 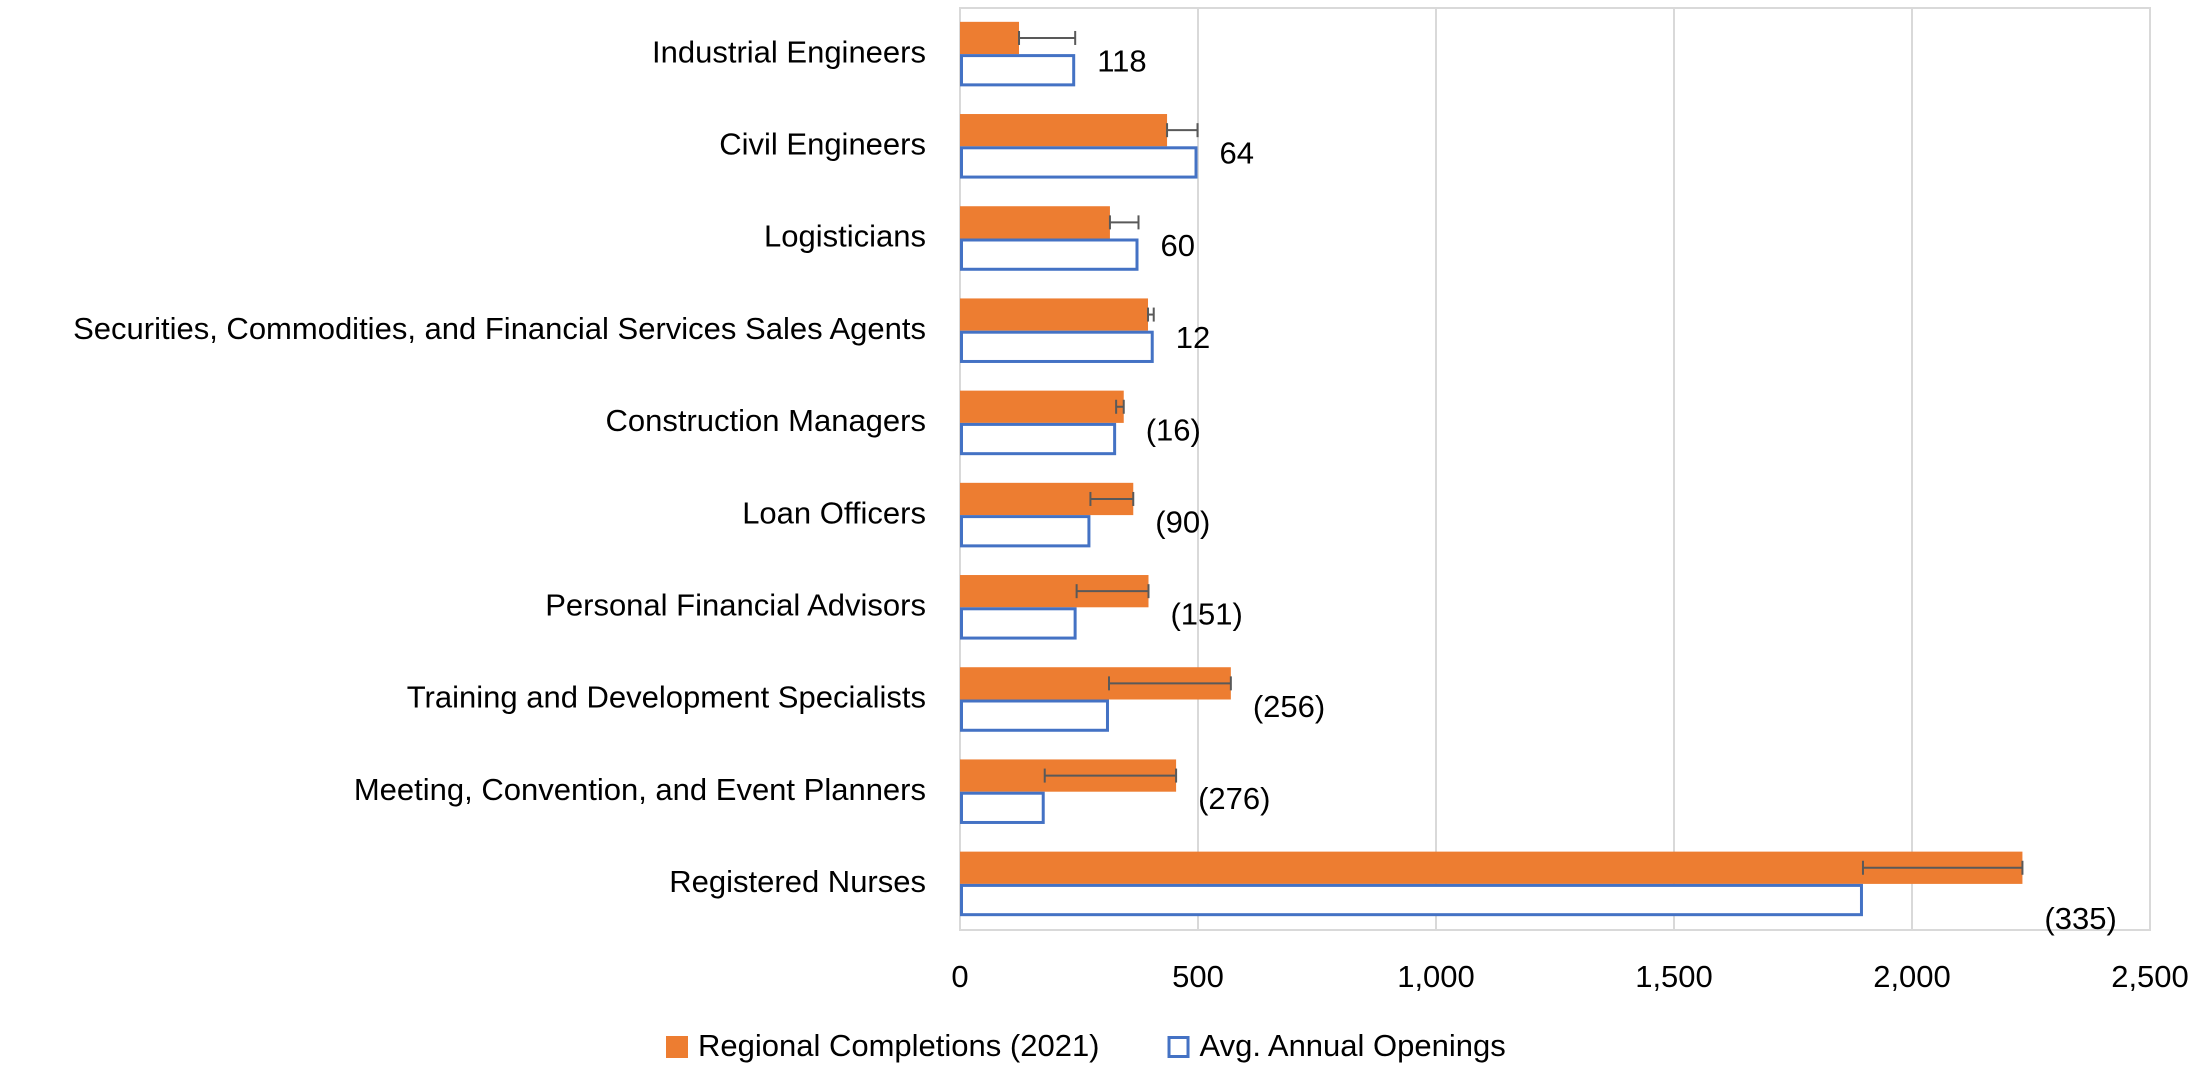 I want to click on x-tick-label: 1,500, so click(x=1674, y=976).